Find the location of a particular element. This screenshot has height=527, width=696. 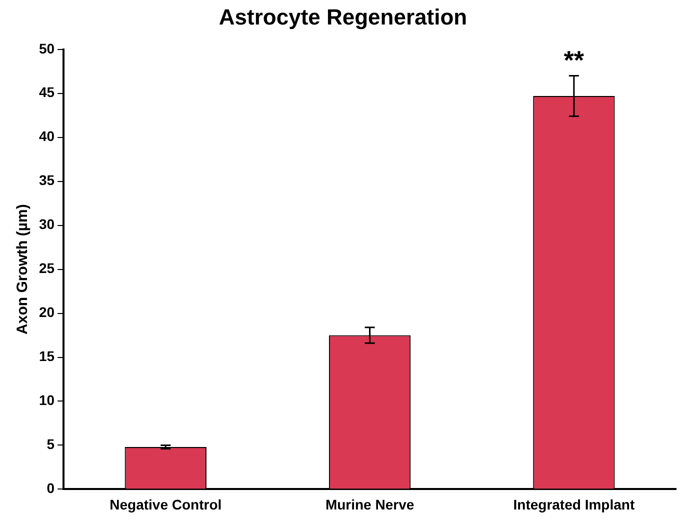

x-tick-label: Murine Nerve is located at coordinates (369, 504).